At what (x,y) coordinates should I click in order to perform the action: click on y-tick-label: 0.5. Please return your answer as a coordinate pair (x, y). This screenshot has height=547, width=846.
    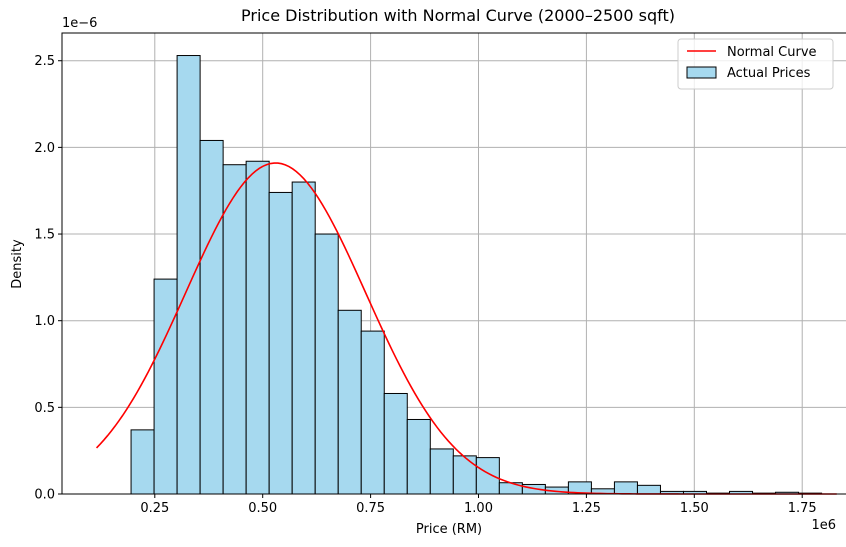
    Looking at the image, I should click on (44, 408).